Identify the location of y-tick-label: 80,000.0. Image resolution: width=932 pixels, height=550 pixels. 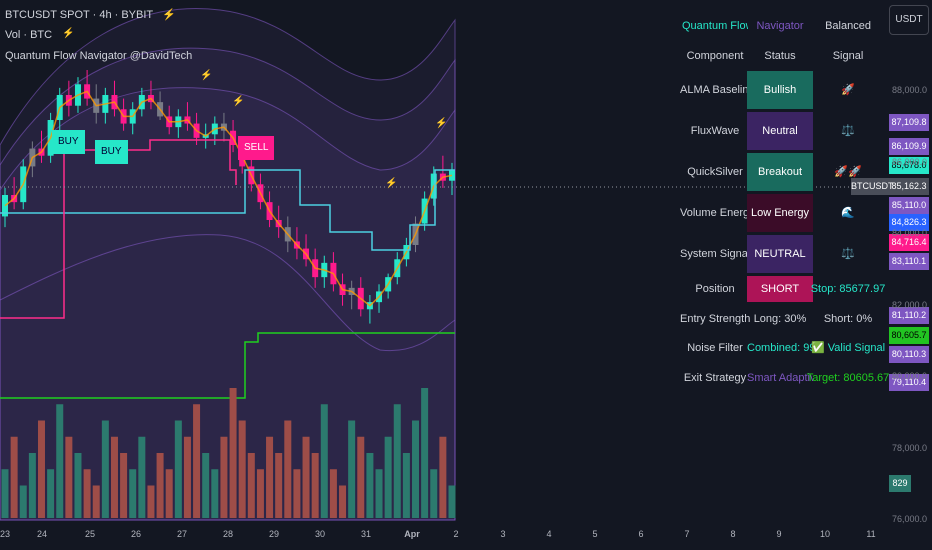
(910, 376).